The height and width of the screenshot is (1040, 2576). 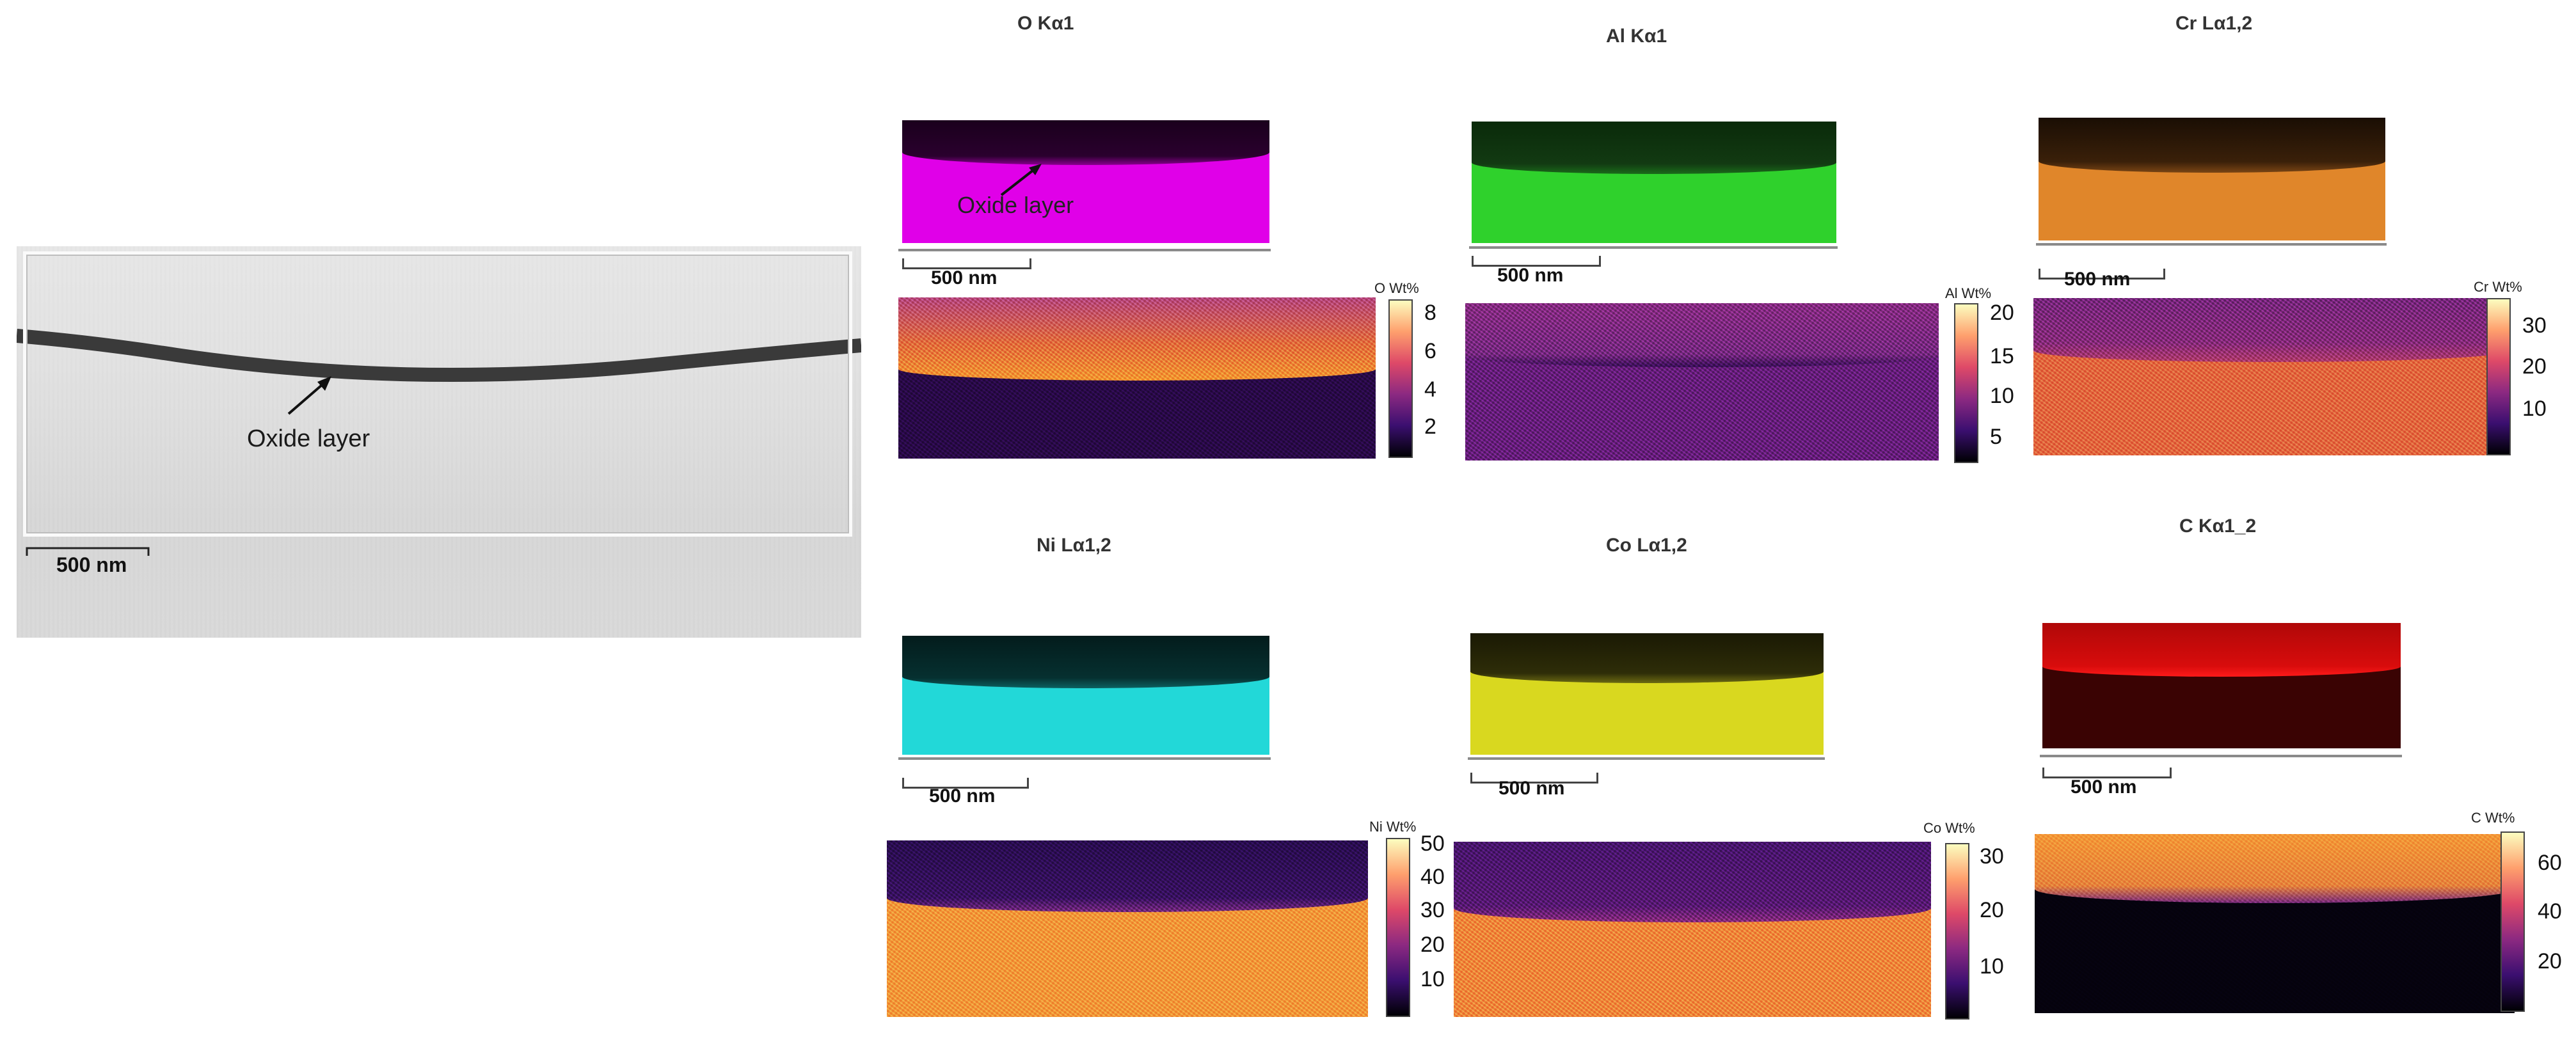 What do you see at coordinates (2002, 396) in the screenshot?
I see `cbar-al-tick: 10` at bounding box center [2002, 396].